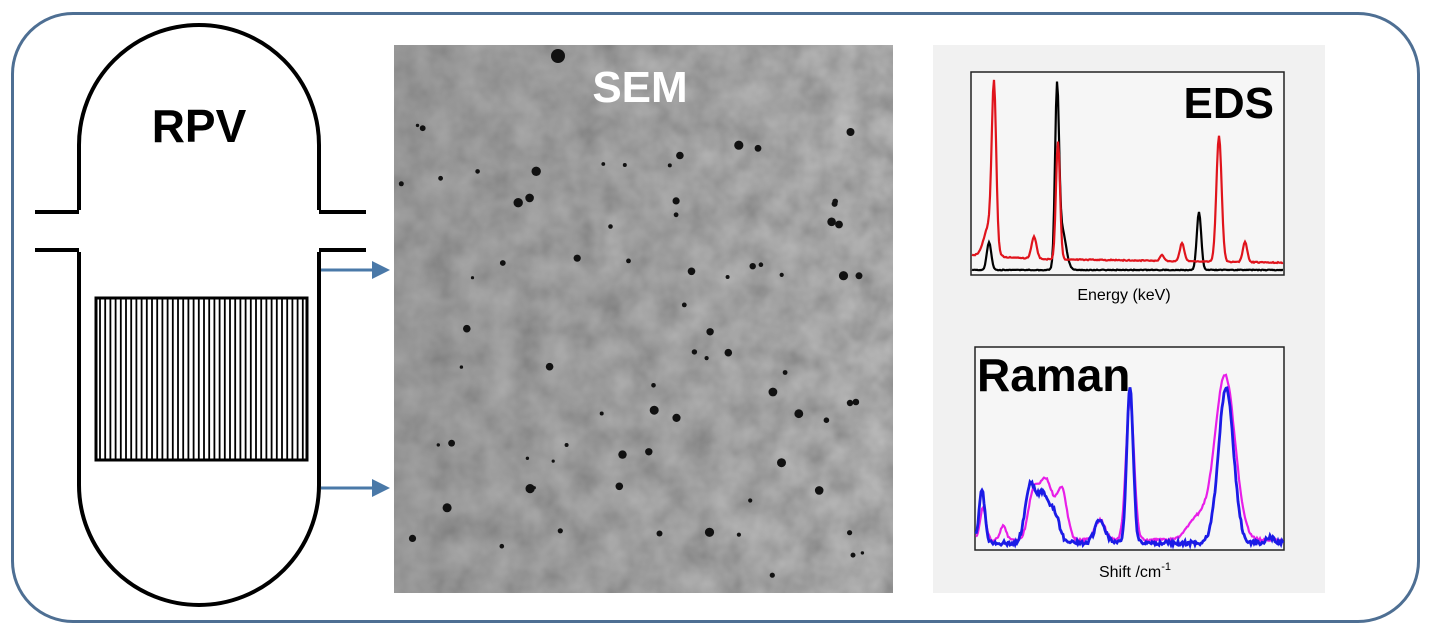 This screenshot has height=637, width=1433. I want to click on arrow-bottom-head, so click(381, 488).